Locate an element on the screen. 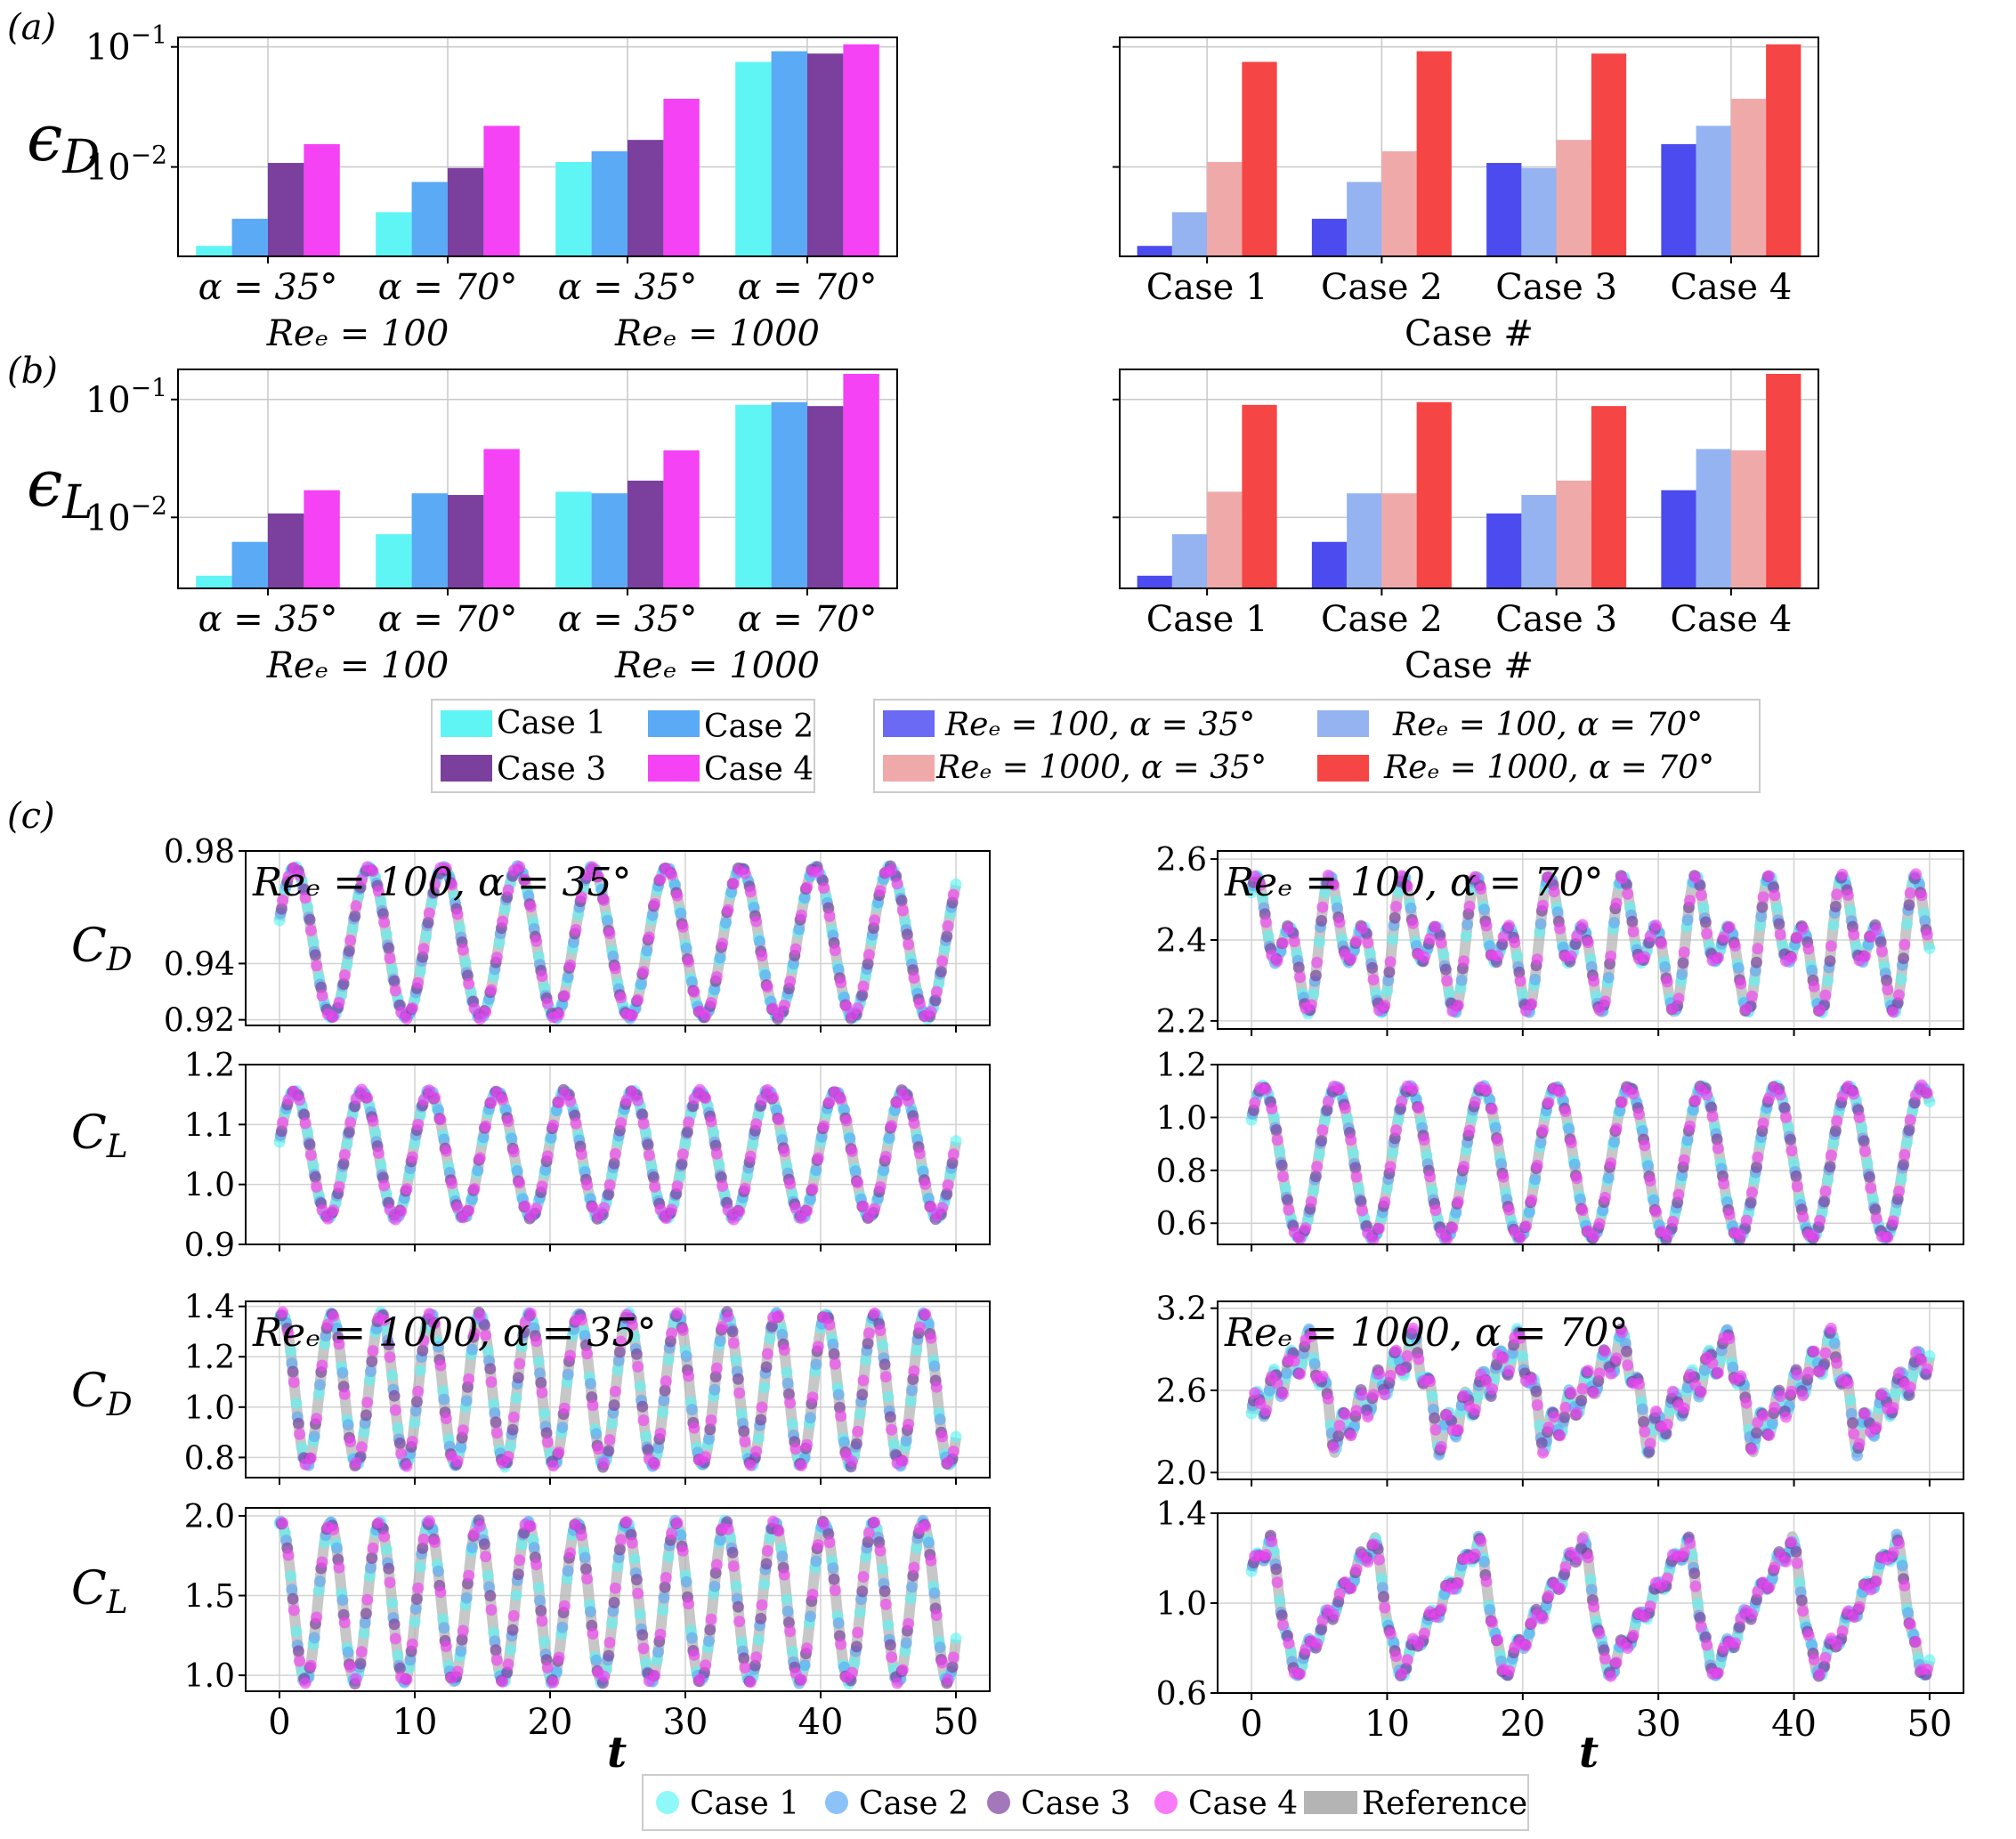 Image resolution: width=2016 pixels, height=1839 pixels. x-tick-label: 10 is located at coordinates (415, 1723).